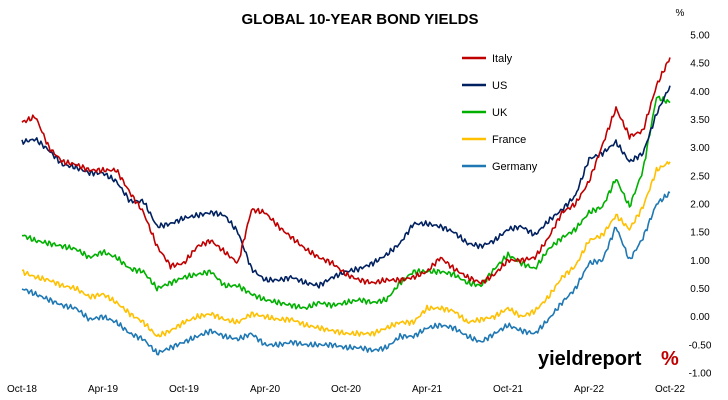 The height and width of the screenshot is (400, 728). What do you see at coordinates (700, 92) in the screenshot?
I see `y-tick-label: 4.00` at bounding box center [700, 92].